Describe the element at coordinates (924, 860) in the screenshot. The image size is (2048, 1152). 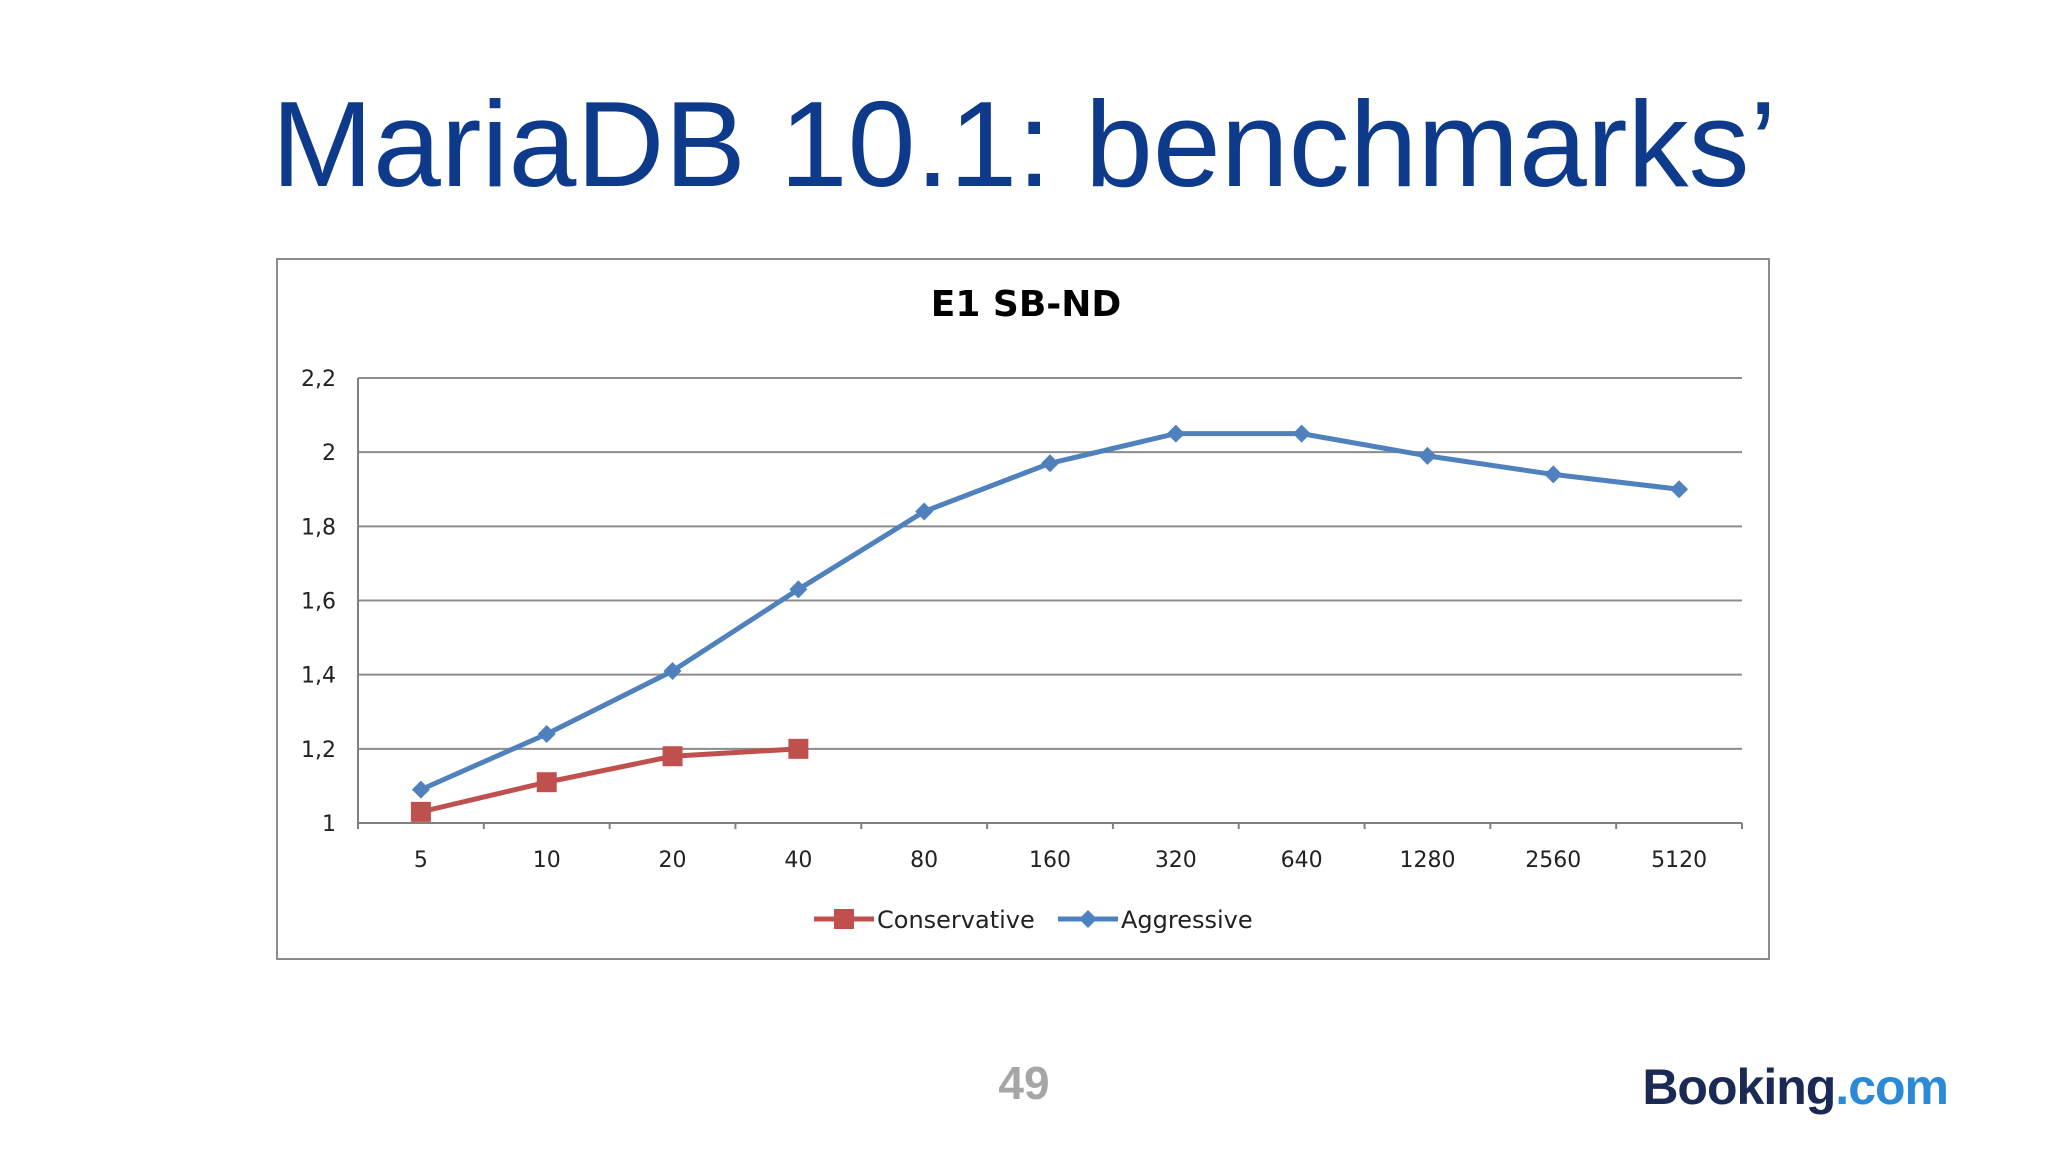
I see `x-tick-label: 80` at that location.